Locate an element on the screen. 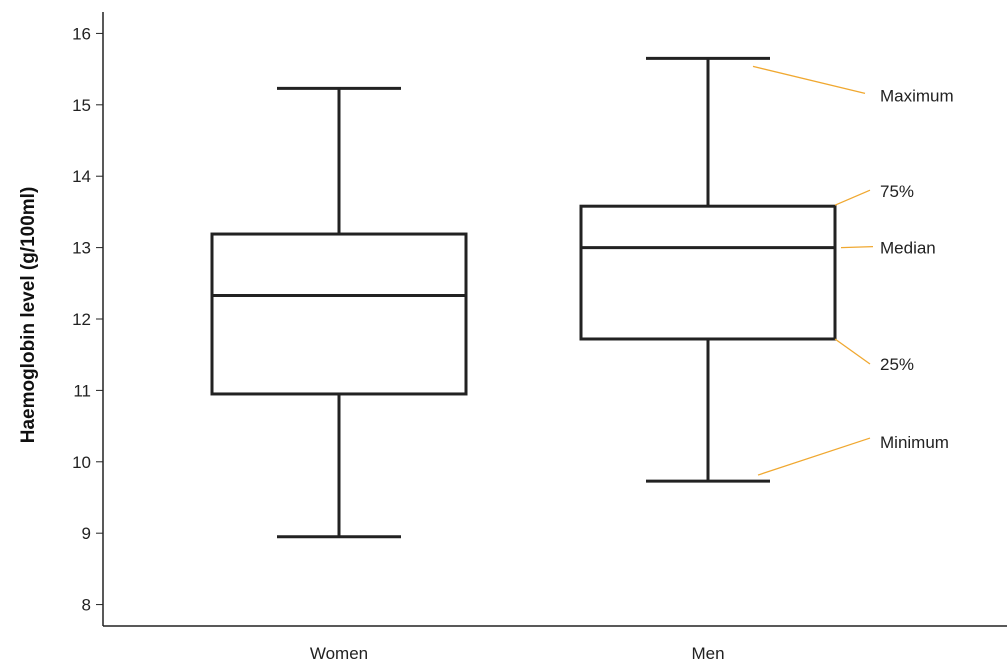 The image size is (1007, 664). annotation-label: Maximum is located at coordinates (917, 95).